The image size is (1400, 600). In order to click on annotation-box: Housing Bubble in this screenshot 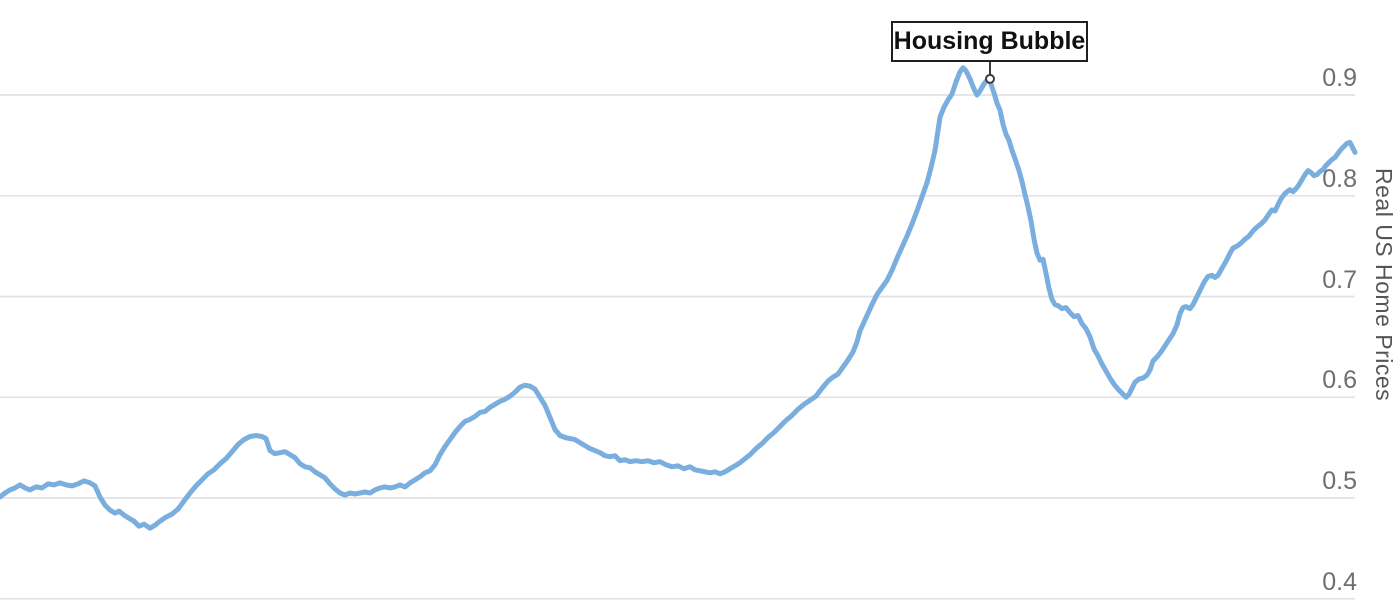, I will do `click(989, 41)`.